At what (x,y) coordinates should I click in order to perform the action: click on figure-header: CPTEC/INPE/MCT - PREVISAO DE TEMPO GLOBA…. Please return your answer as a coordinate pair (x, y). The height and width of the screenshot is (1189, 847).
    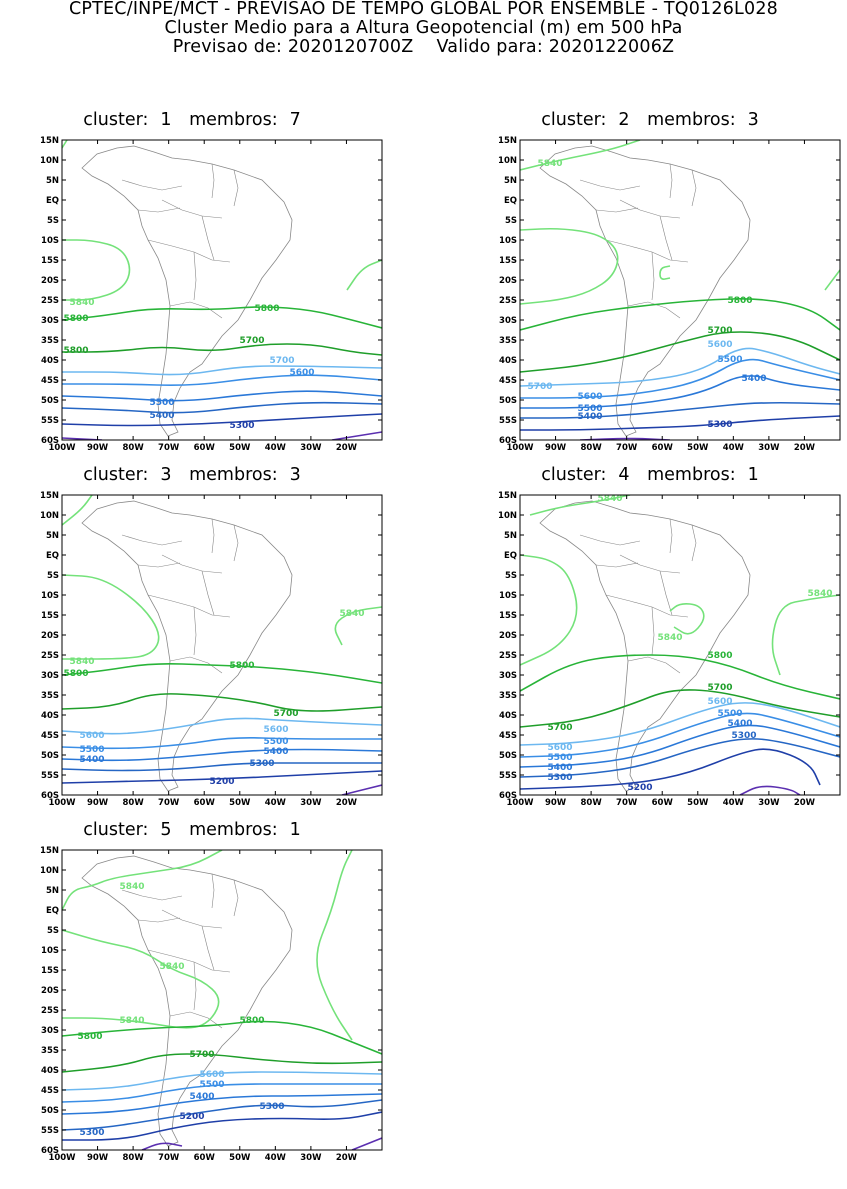
    Looking at the image, I should click on (423, 28).